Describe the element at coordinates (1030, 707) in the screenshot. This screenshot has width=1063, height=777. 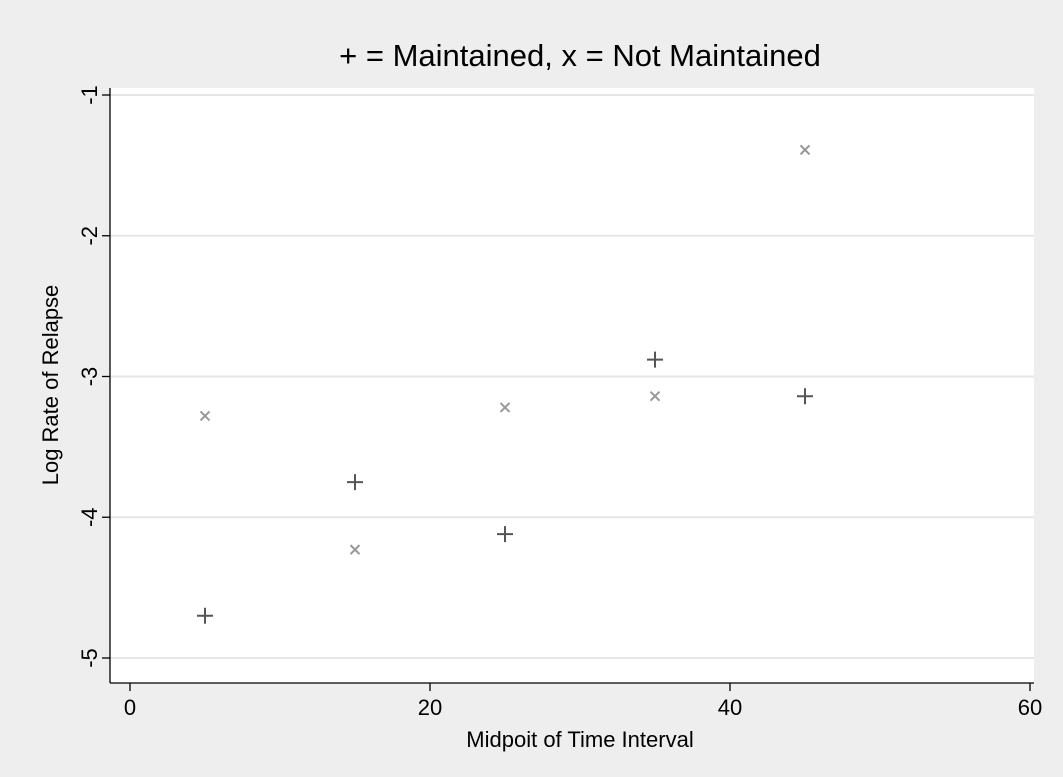
I see `x-tick-label: 60` at that location.